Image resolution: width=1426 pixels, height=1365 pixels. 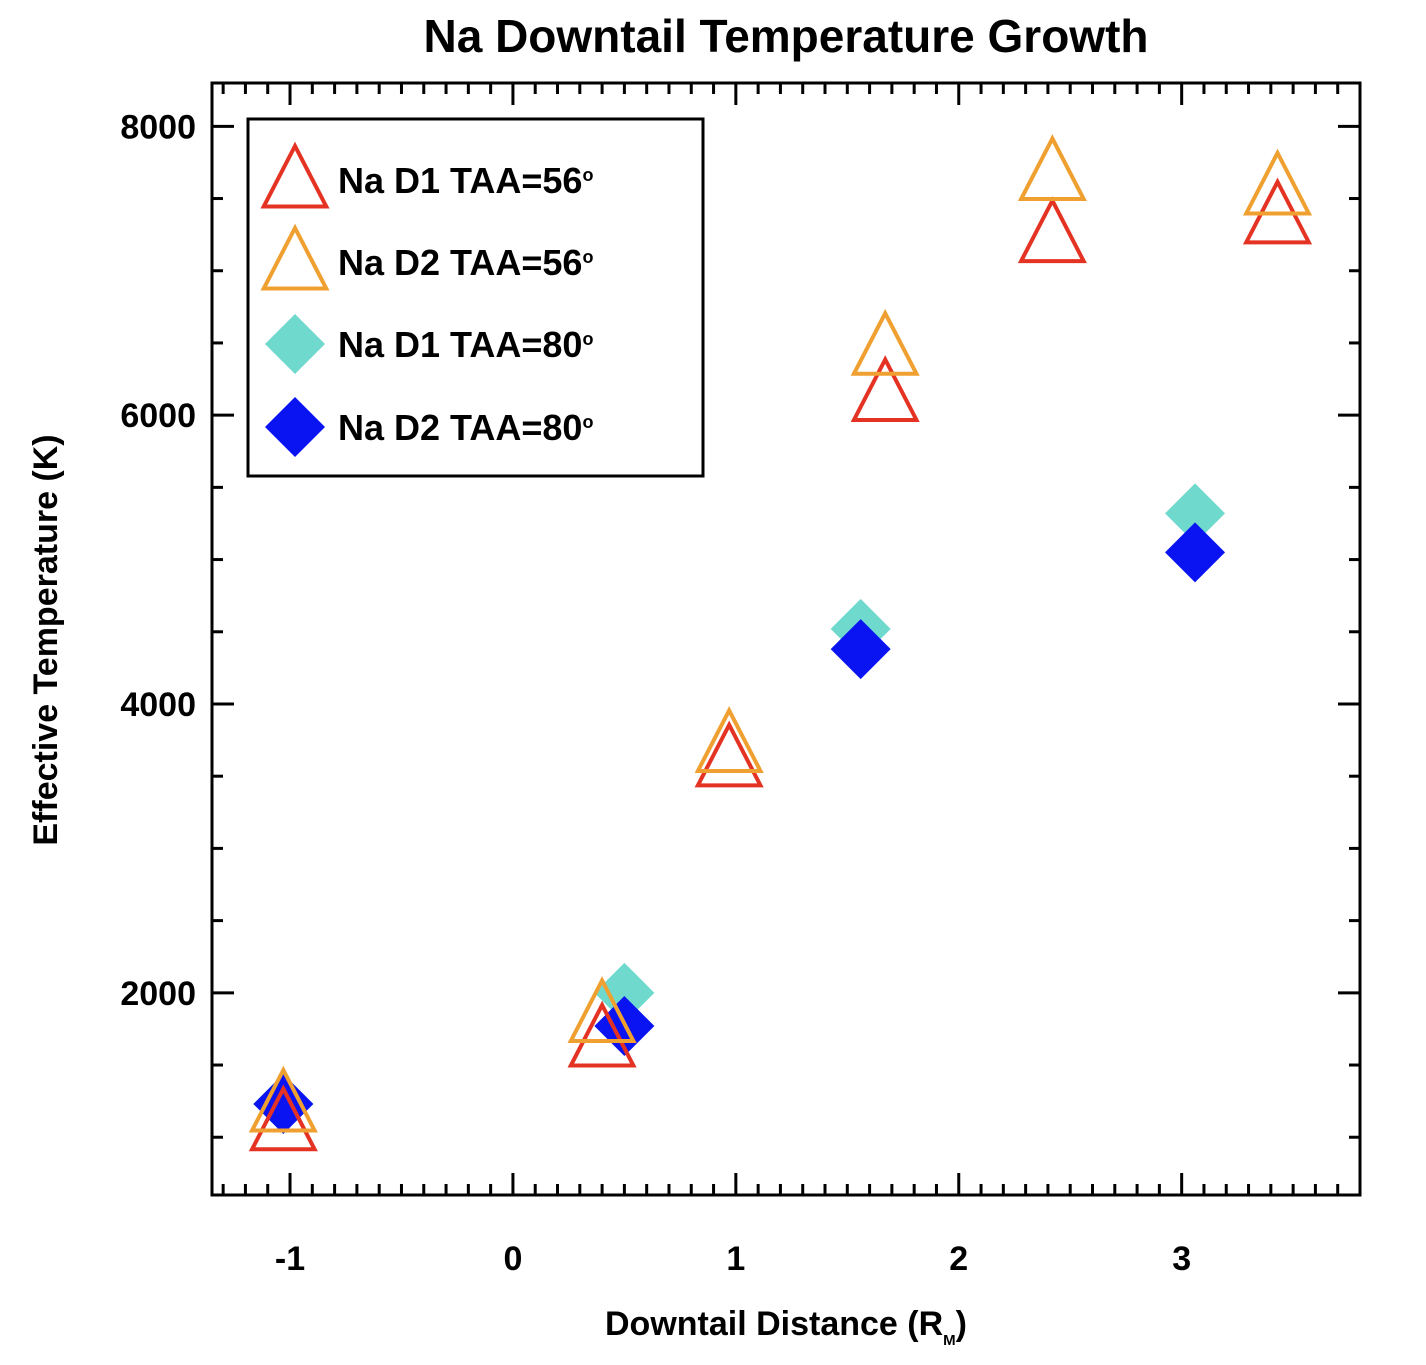 What do you see at coordinates (949, 1340) in the screenshot?
I see `x-axis-label-sub: M` at bounding box center [949, 1340].